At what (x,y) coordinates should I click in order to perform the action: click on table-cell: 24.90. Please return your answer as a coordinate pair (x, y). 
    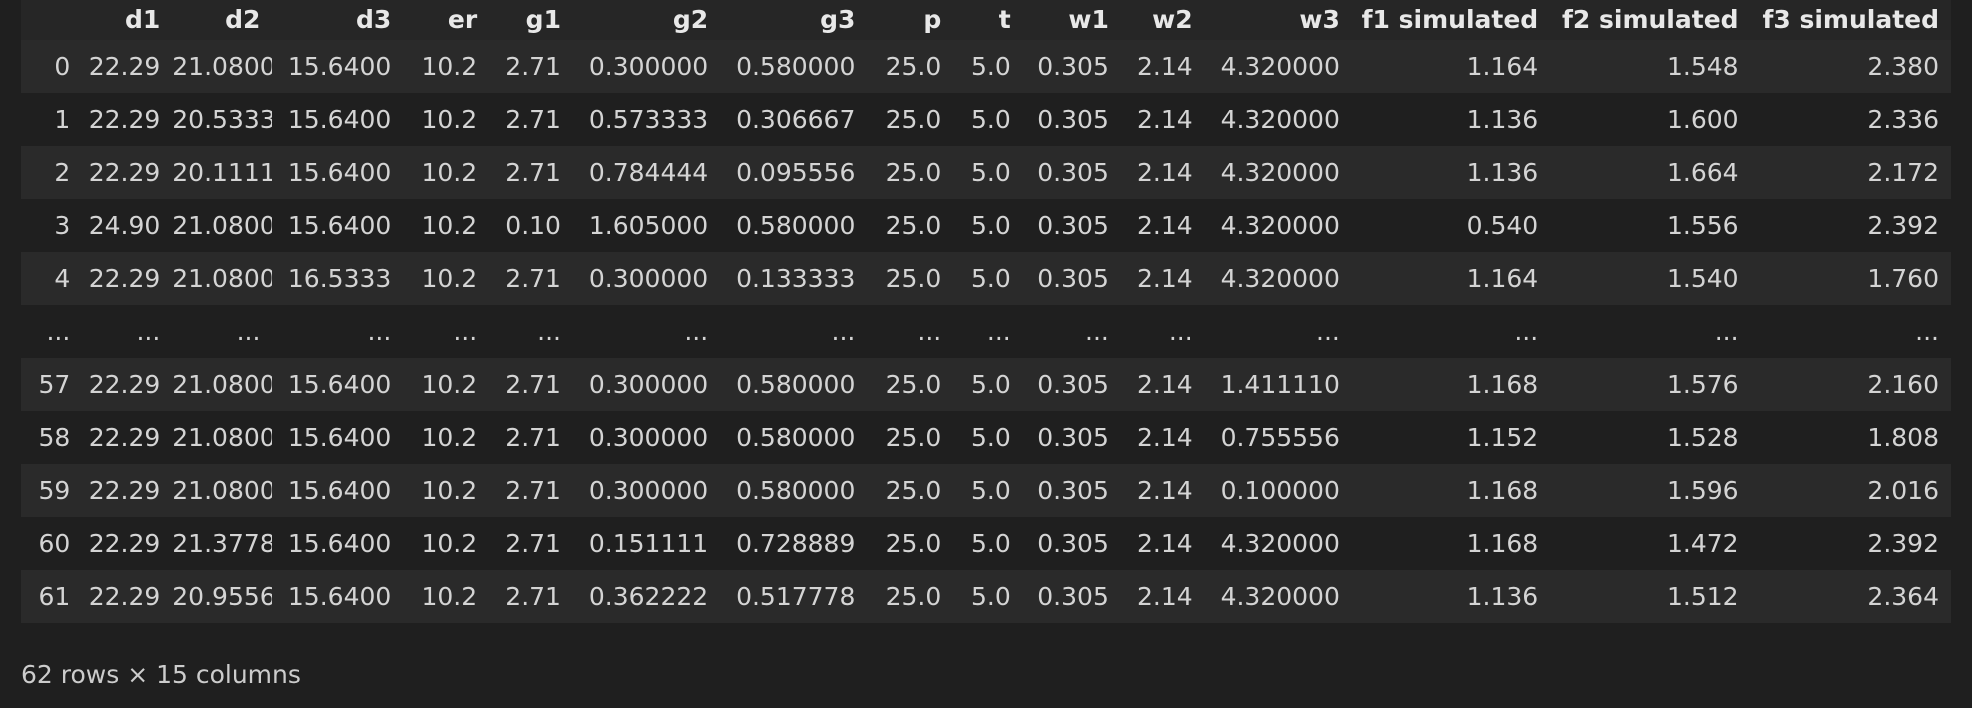
    Looking at the image, I should click on (124, 225).